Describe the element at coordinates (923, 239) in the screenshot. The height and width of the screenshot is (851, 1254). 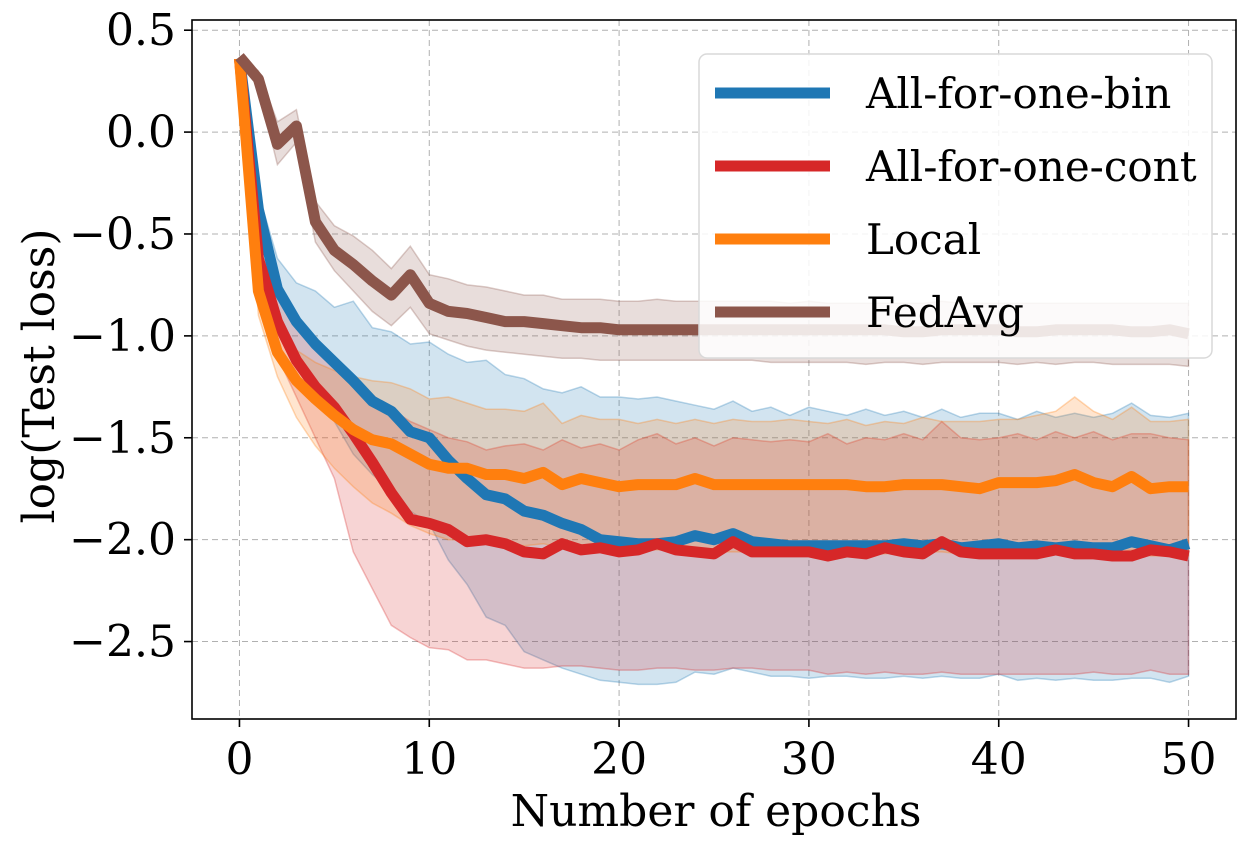
I see `legend-label-local: Local` at that location.